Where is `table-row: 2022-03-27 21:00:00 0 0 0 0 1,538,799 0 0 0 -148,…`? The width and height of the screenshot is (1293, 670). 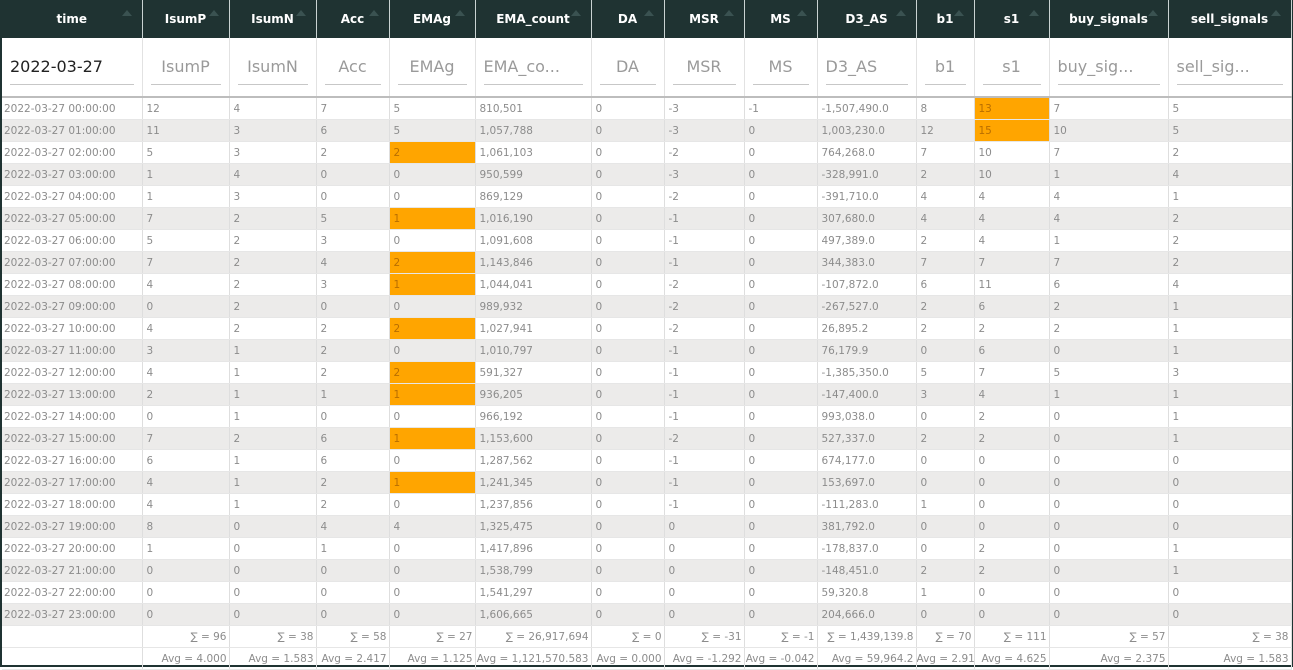 table-row: 2022-03-27 21:00:00 0 0 0 0 1,538,799 0 0 0 -148,… is located at coordinates (647, 570).